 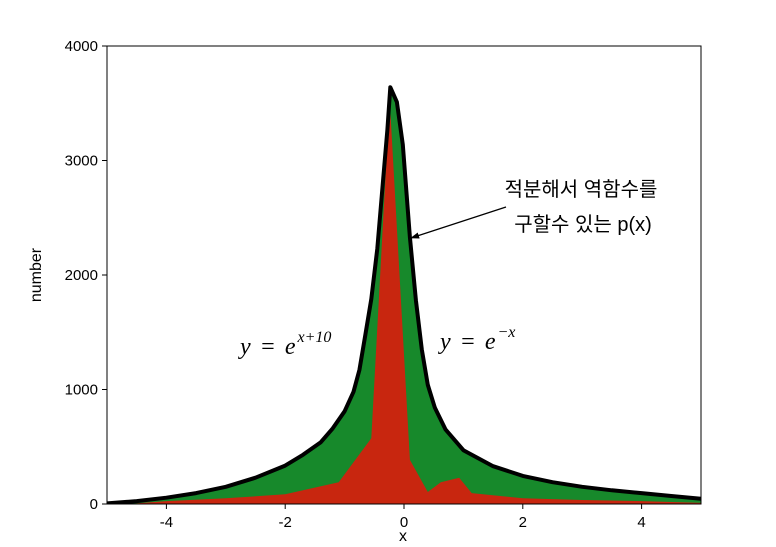 I want to click on x-tick-label: -4, so click(x=166, y=522).